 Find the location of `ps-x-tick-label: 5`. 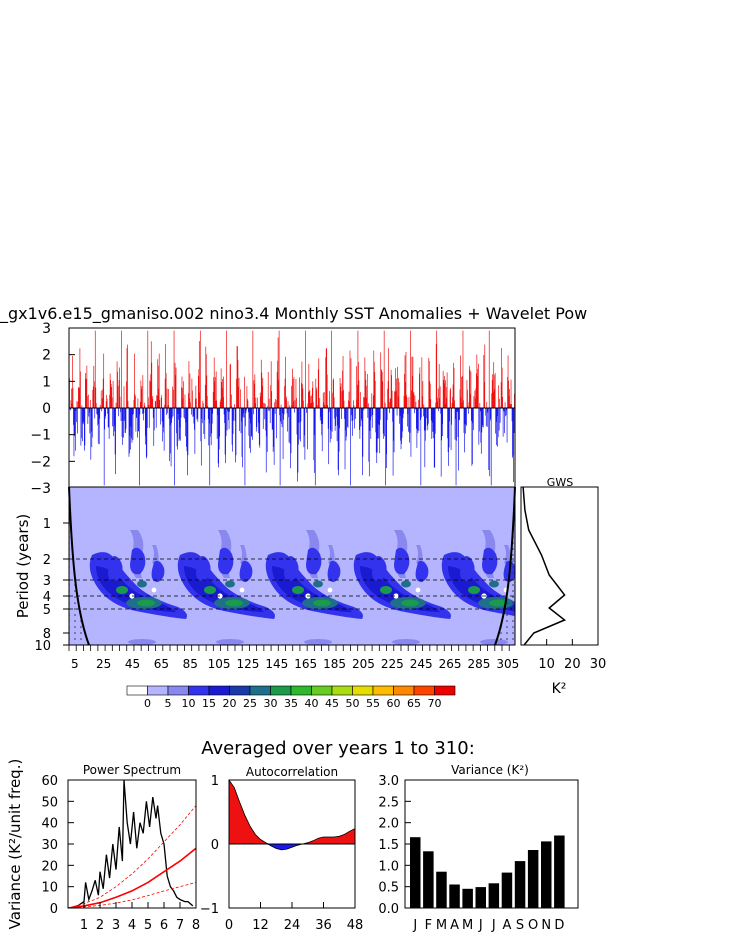

ps-x-tick-label: 5 is located at coordinates (148, 925).